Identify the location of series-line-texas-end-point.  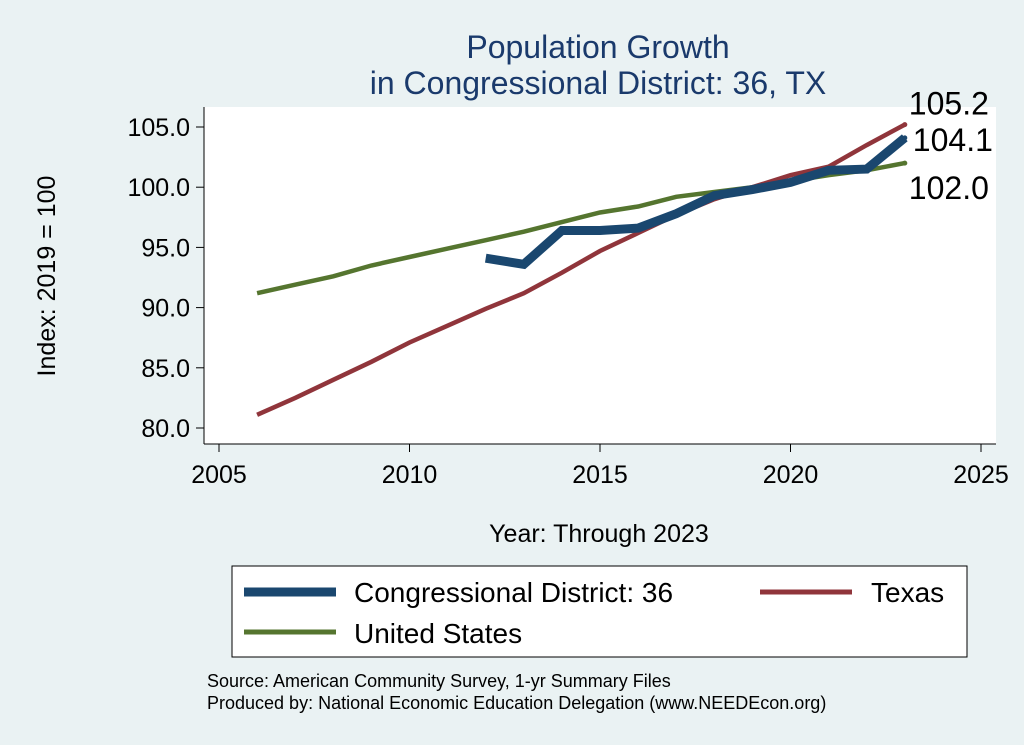
(905, 125).